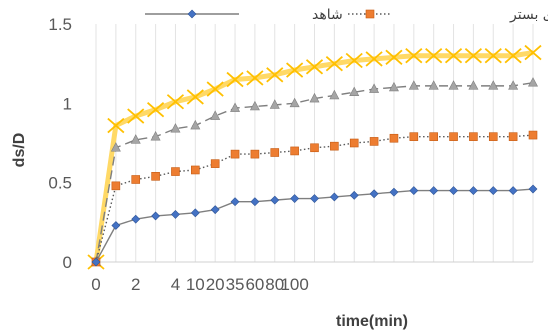  Describe the element at coordinates (95, 284) in the screenshot. I see `x-tick-label: 0` at that location.